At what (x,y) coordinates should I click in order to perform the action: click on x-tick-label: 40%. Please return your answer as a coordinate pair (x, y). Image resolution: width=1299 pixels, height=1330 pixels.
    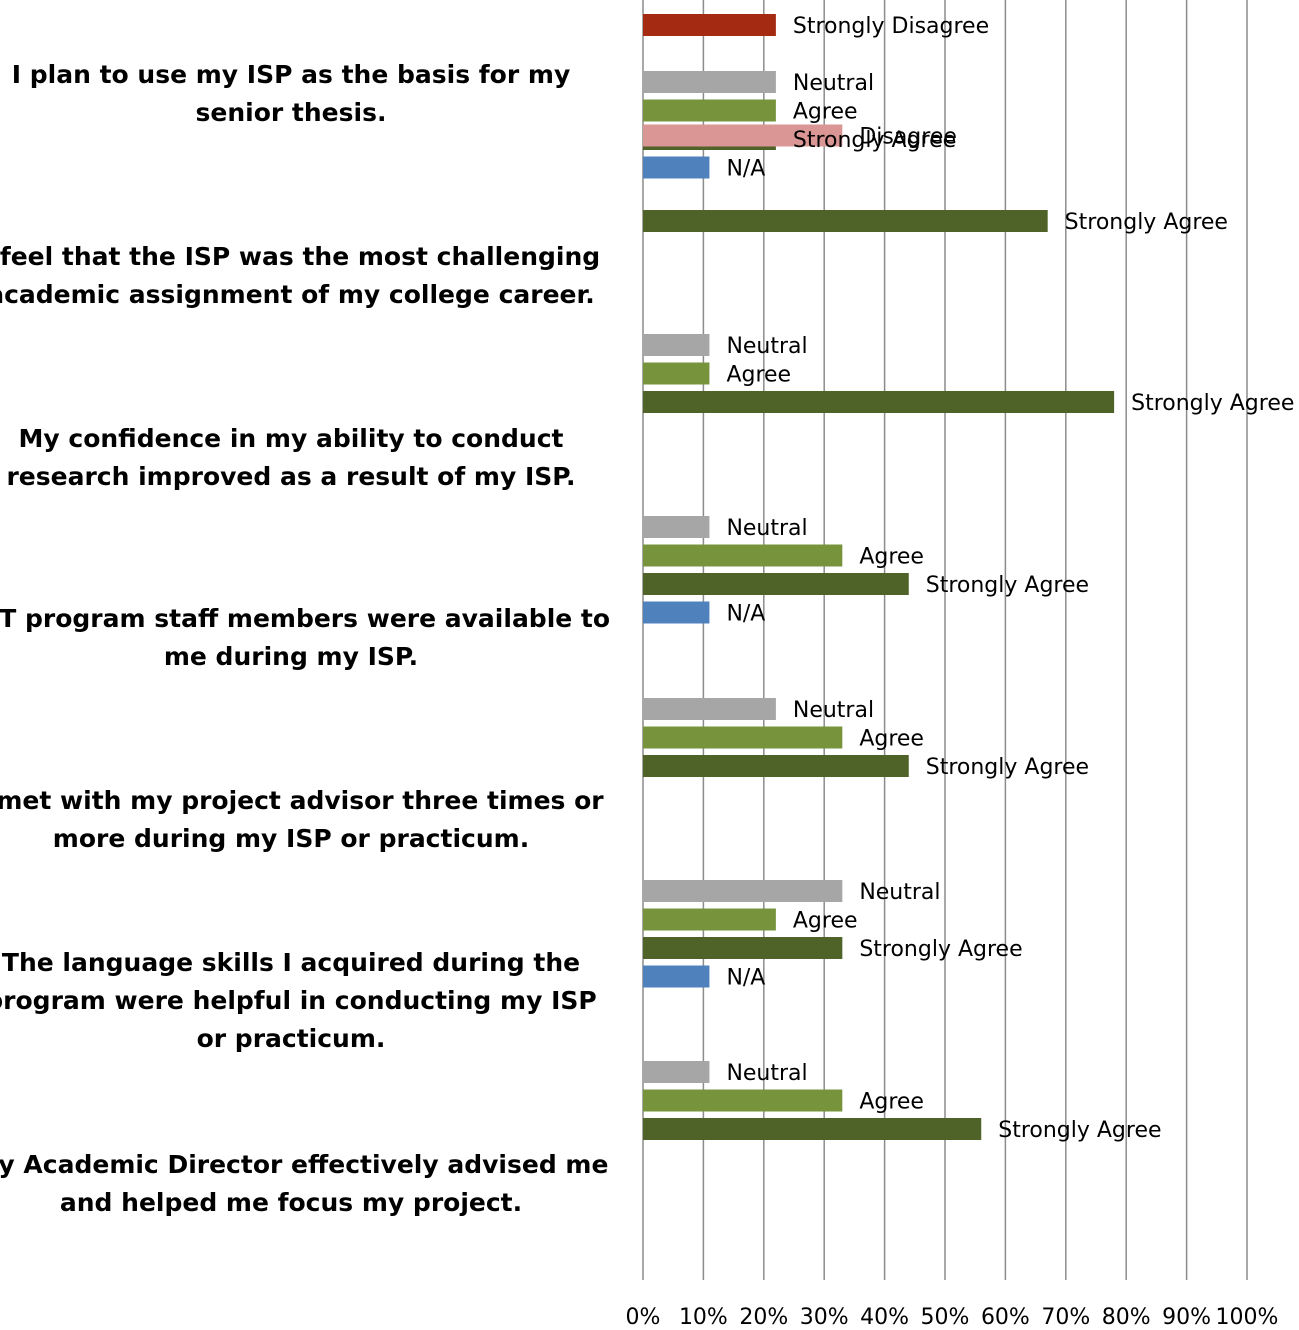
    Looking at the image, I should click on (884, 1317).